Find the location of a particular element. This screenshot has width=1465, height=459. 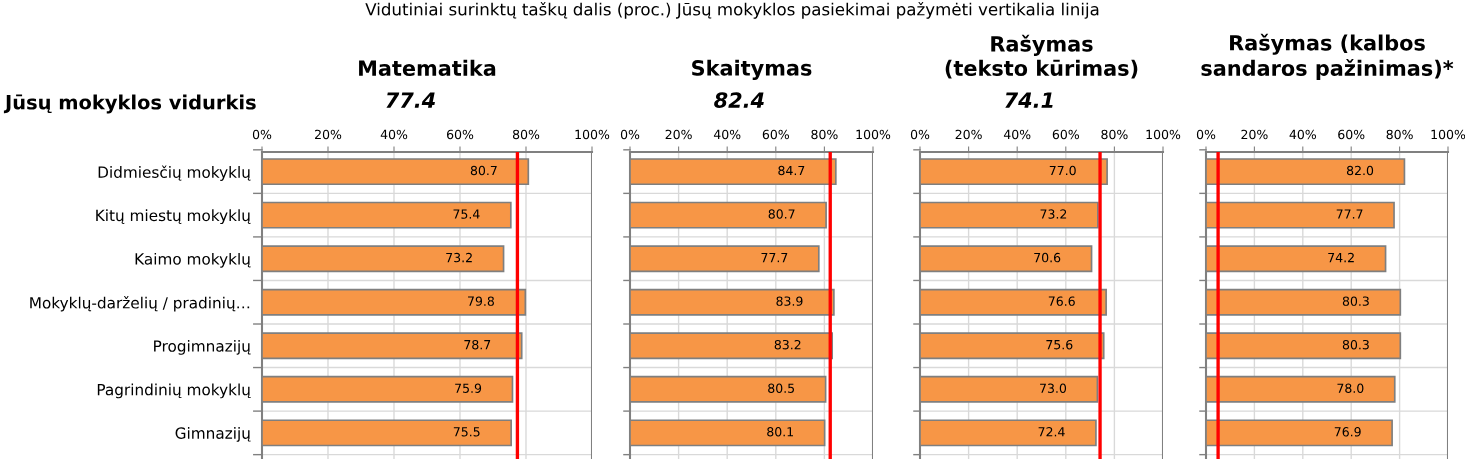

data-label: 78.7 is located at coordinates (477, 344).